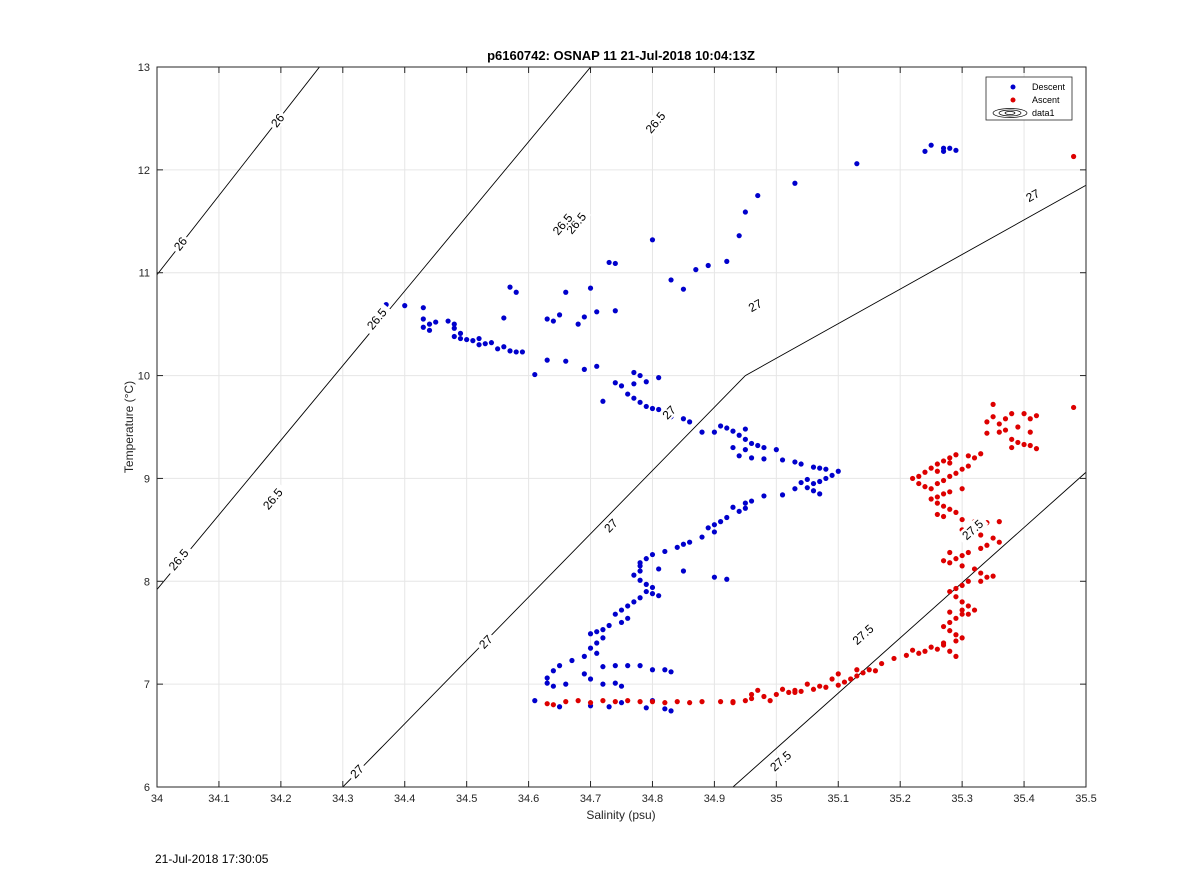  I want to click on x-tick-label: 34.6, so click(528, 799).